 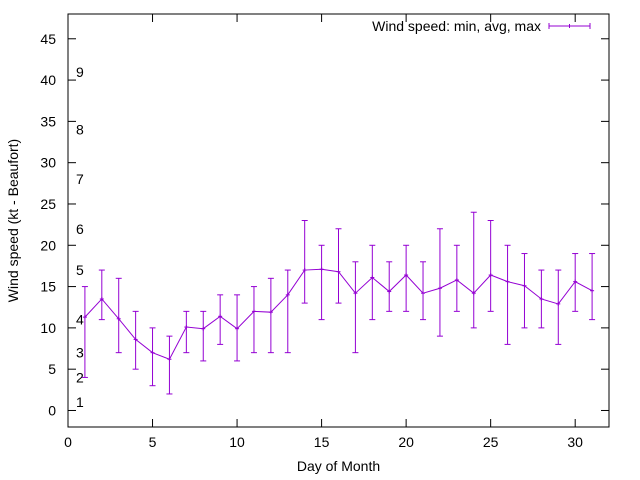 I want to click on x-tick-label: 25, so click(x=491, y=442).